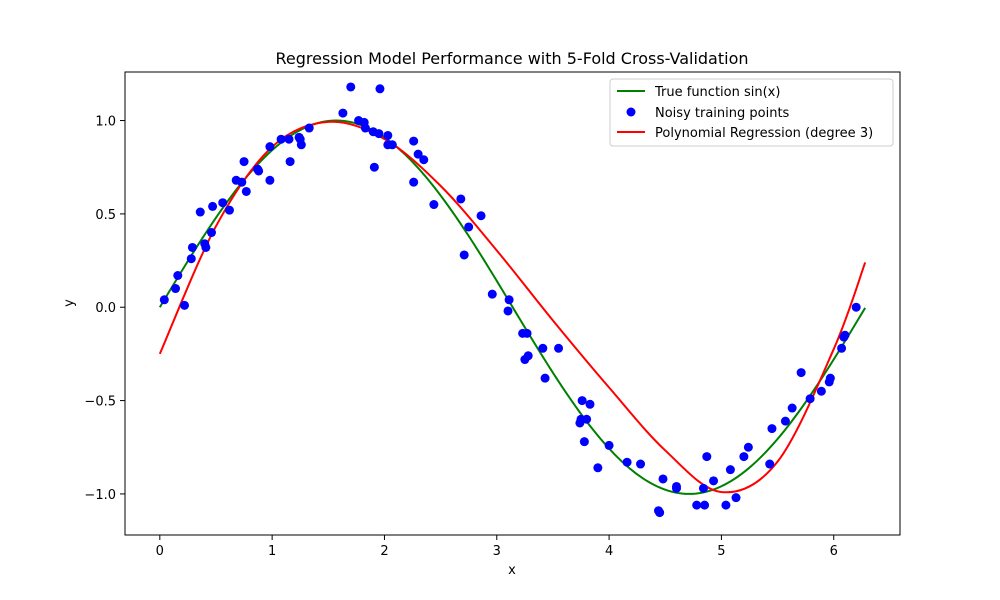  I want to click on legend-polynomial-label: Polynomial Regression (degree 3), so click(764, 133).